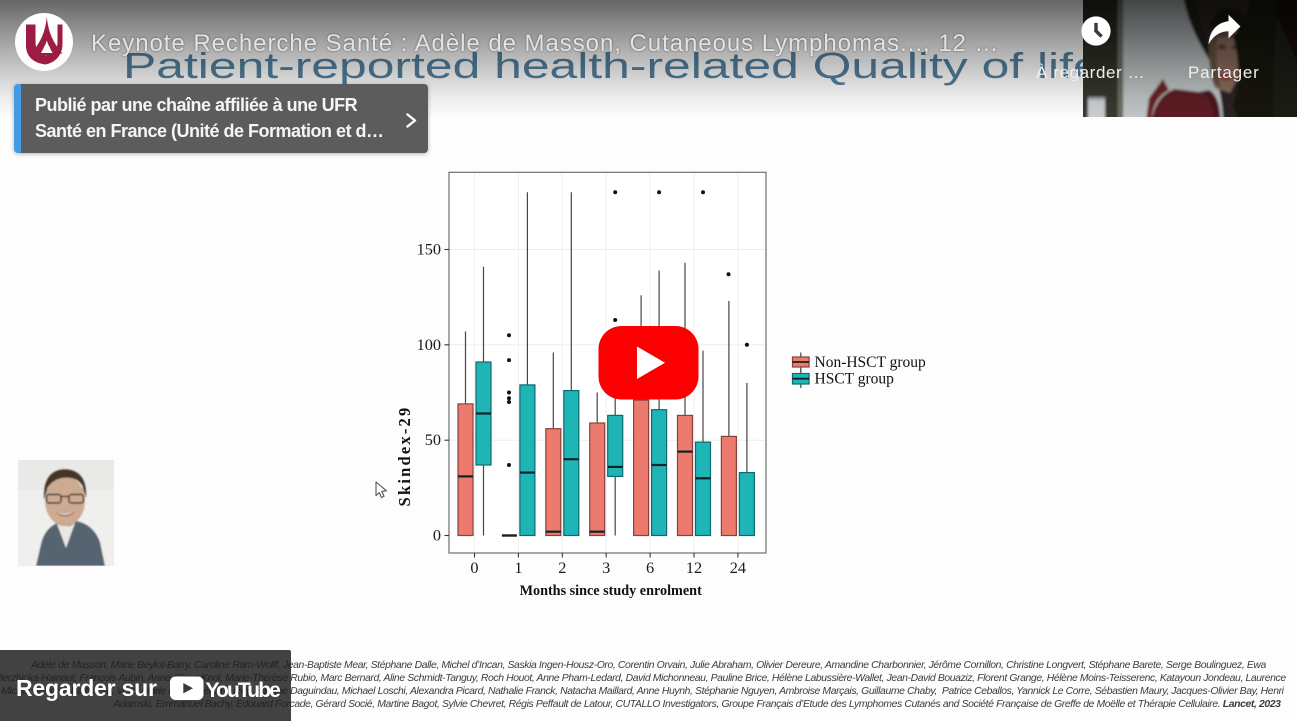 The image size is (1297, 721). Describe the element at coordinates (429, 344) in the screenshot. I see `svg-text: 100` at that location.